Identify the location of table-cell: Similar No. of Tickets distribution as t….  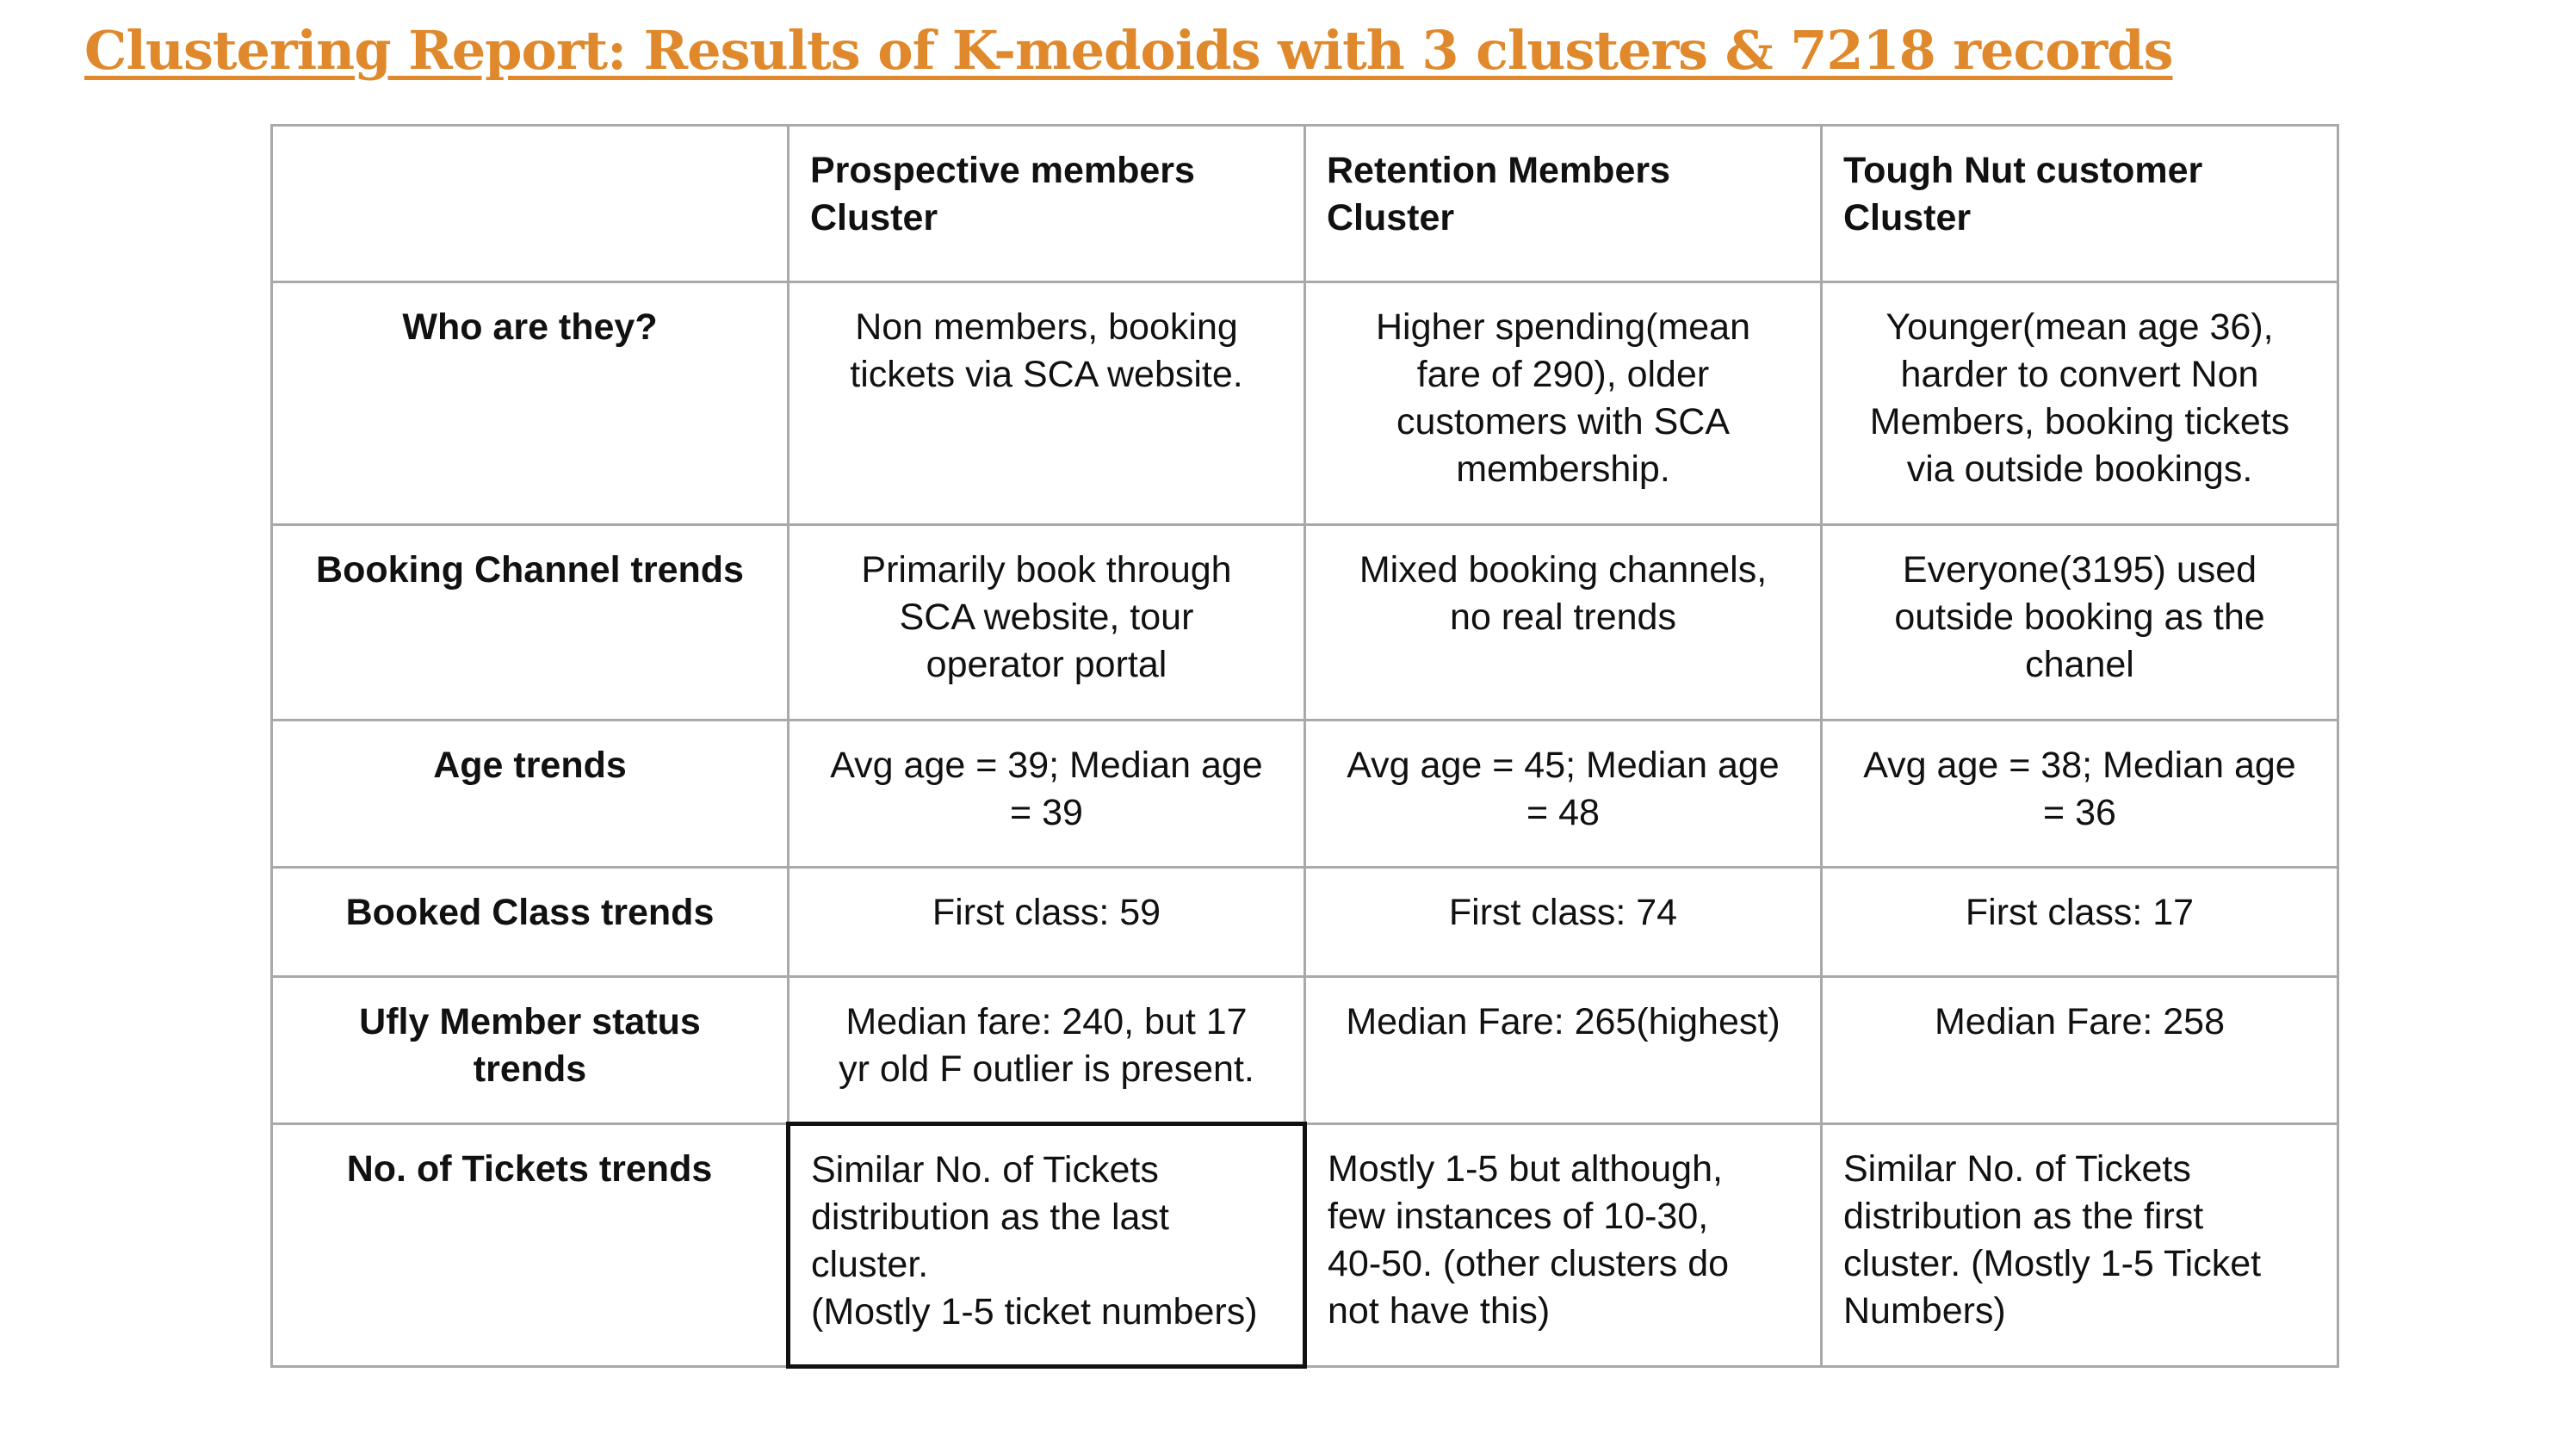
(2079, 1245).